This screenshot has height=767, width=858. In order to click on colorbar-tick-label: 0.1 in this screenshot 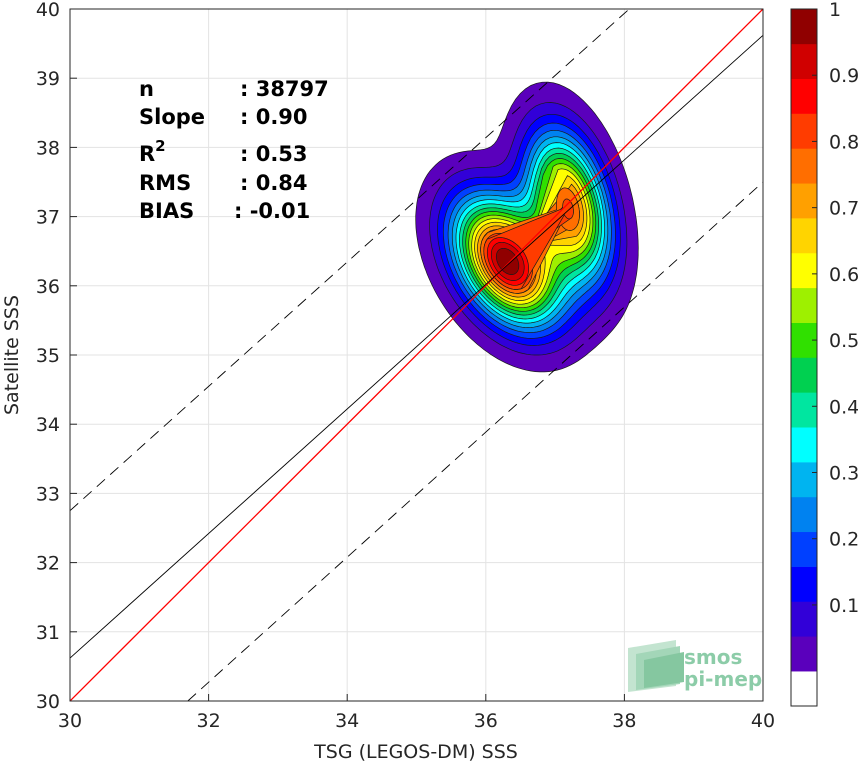, I will do `click(843, 606)`.